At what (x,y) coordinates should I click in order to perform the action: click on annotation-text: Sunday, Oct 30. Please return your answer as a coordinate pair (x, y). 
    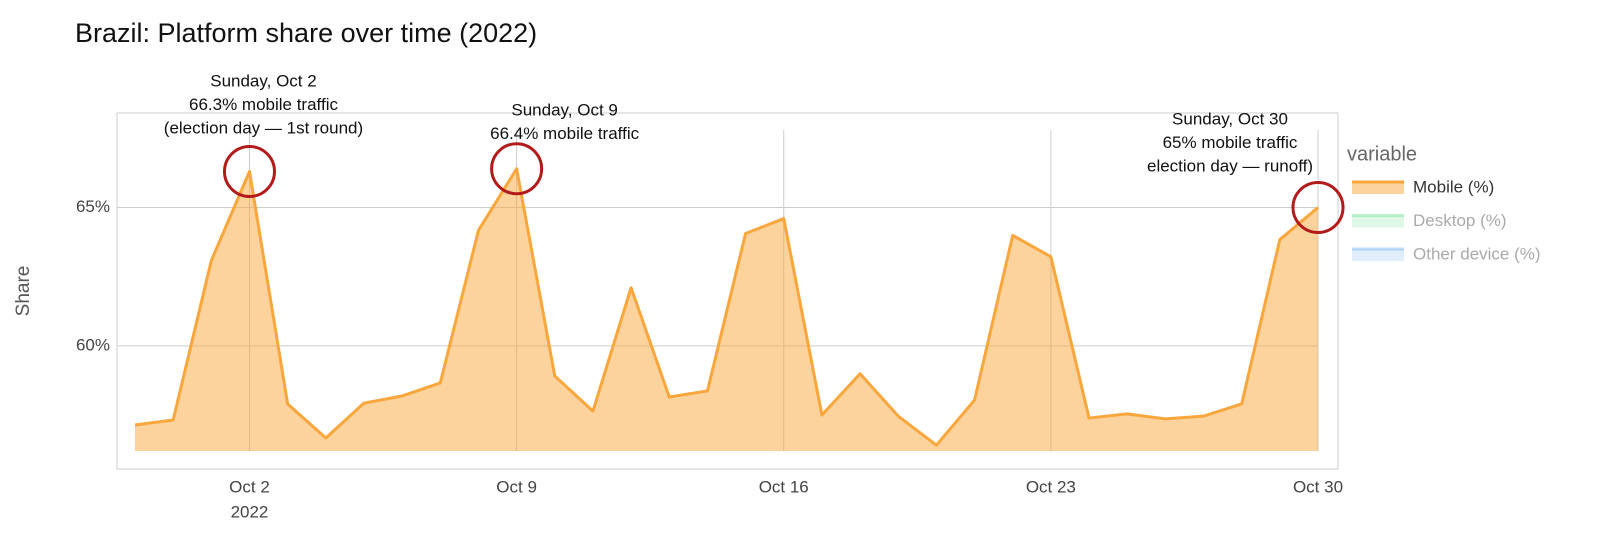
    Looking at the image, I should click on (1230, 118).